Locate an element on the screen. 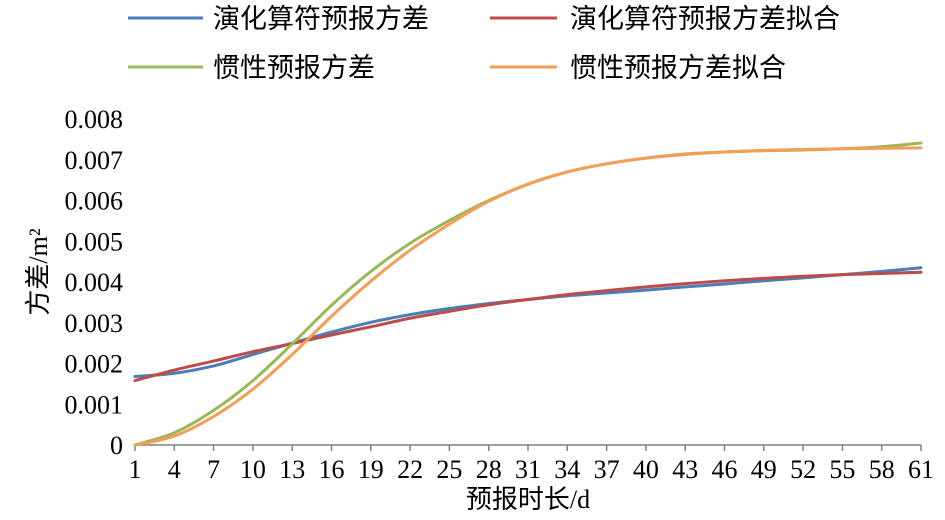 Image resolution: width=945 pixels, height=520 pixels. x-tick-label: 10 is located at coordinates (253, 469).